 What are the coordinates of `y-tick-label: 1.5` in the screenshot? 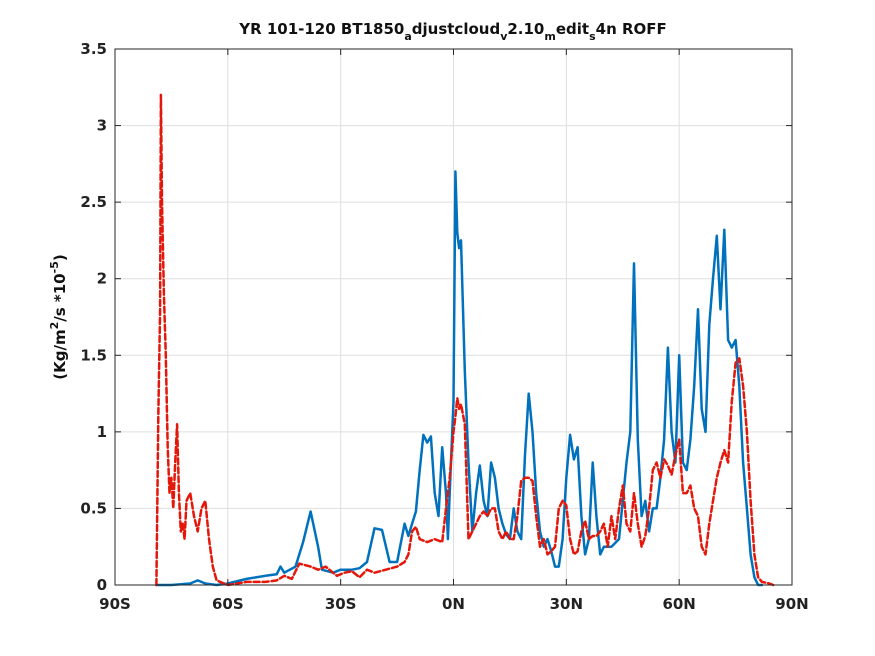 It's located at (93, 355).